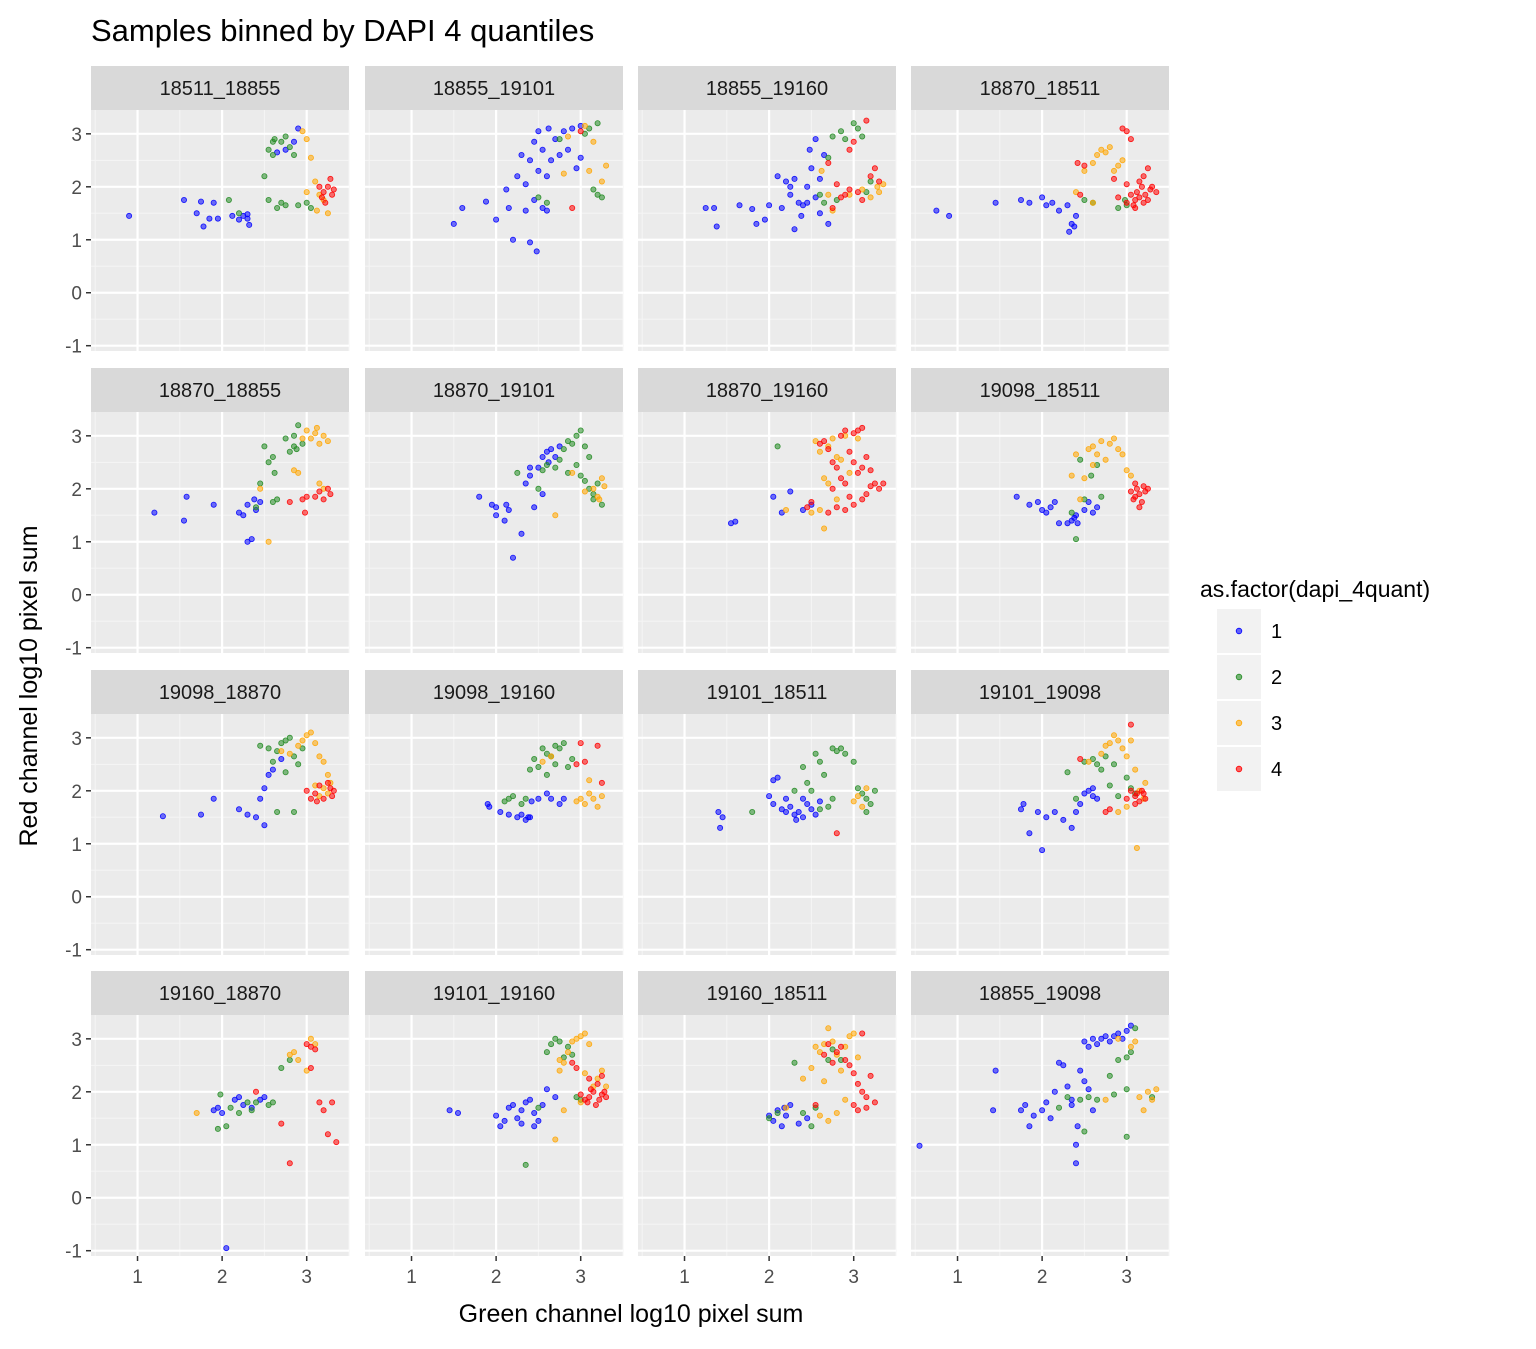  I want to click on y-tick-label: 2, so click(76, 1093).